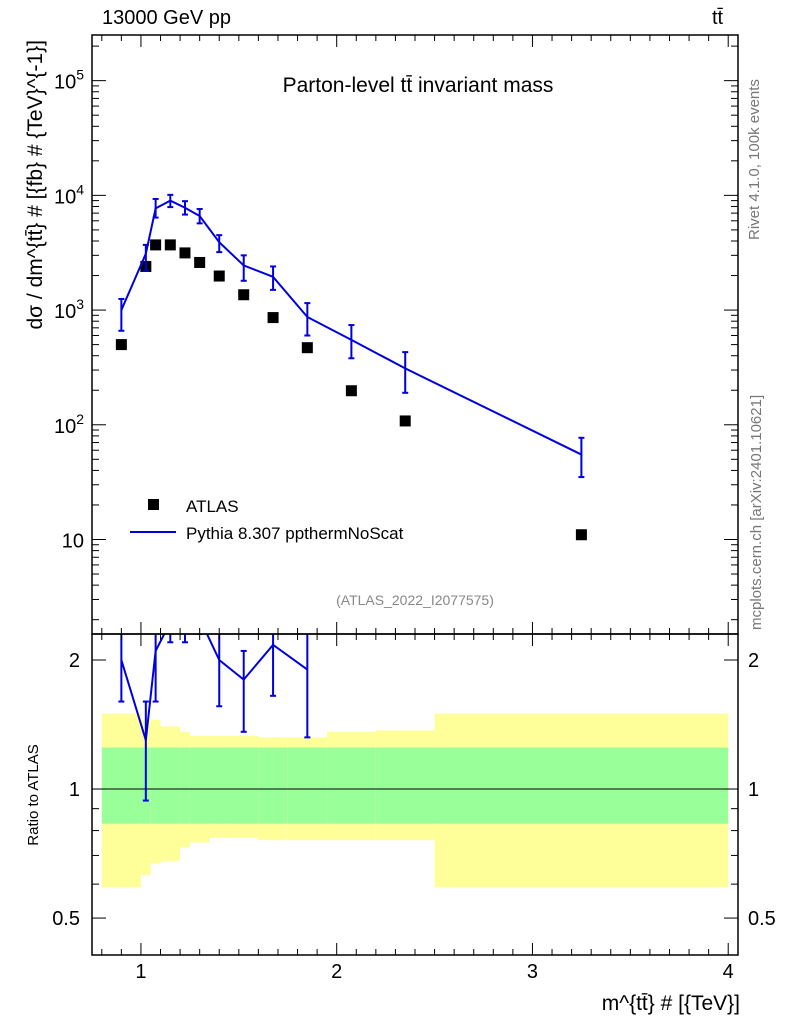 The image size is (786, 1024). Describe the element at coordinates (69, 80) in the screenshot. I see `y-tick-label: 10⁵` at that location.